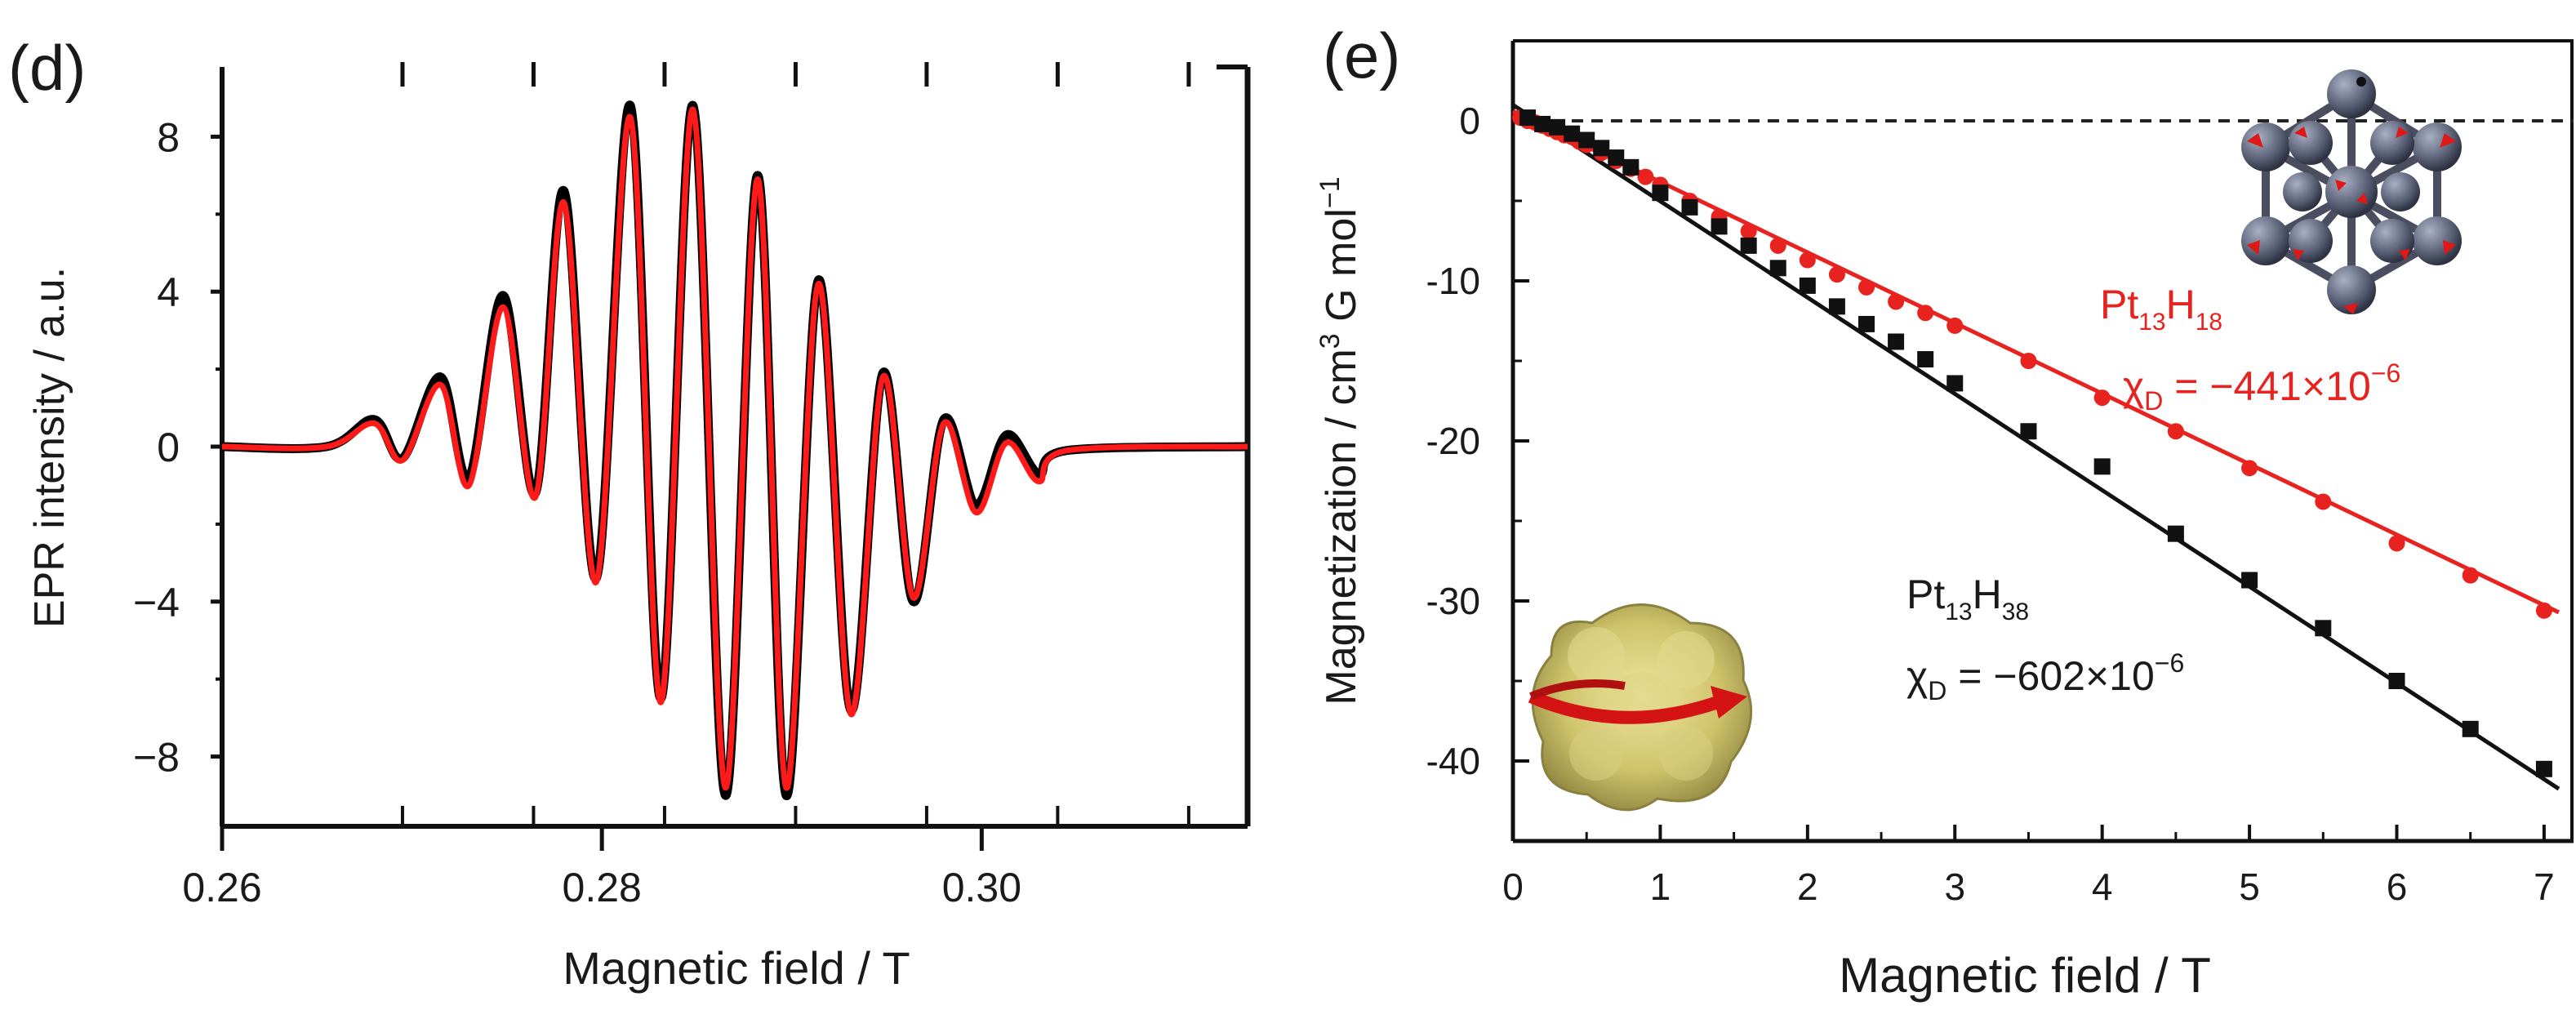 Image resolution: width=2576 pixels, height=1019 pixels. What do you see at coordinates (49, 447) in the screenshot?
I see `panel-d-y-axis-title: EPR intensity / a.u.` at bounding box center [49, 447].